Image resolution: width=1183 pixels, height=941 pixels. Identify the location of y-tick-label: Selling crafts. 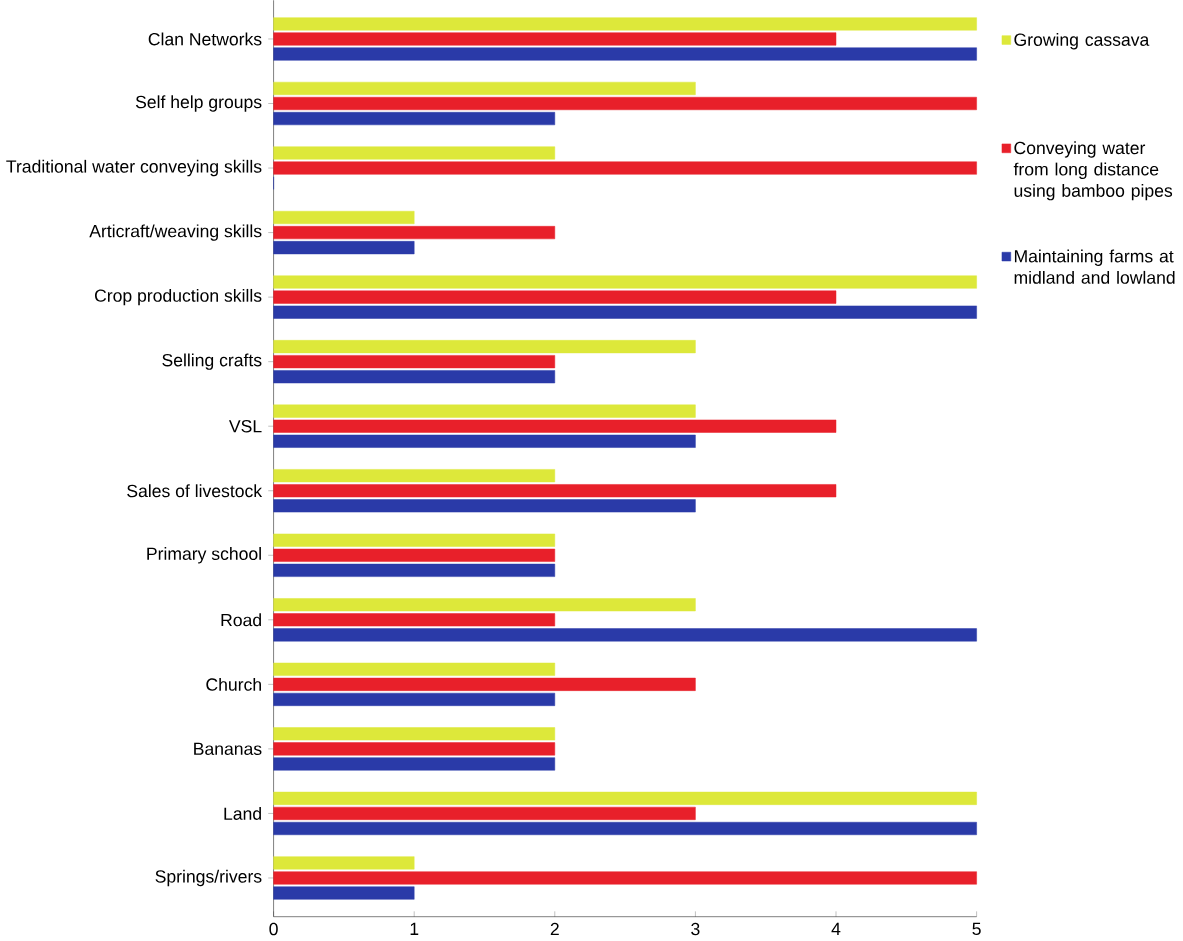
(212, 361).